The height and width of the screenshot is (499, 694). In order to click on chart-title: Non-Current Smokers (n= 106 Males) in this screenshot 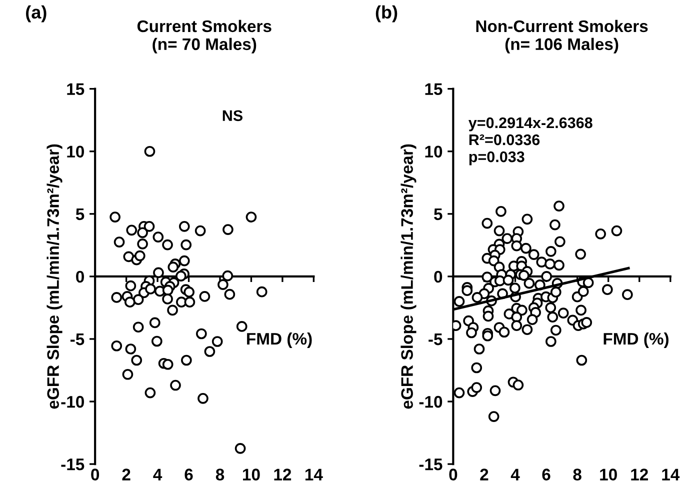, I will do `click(562, 37)`.